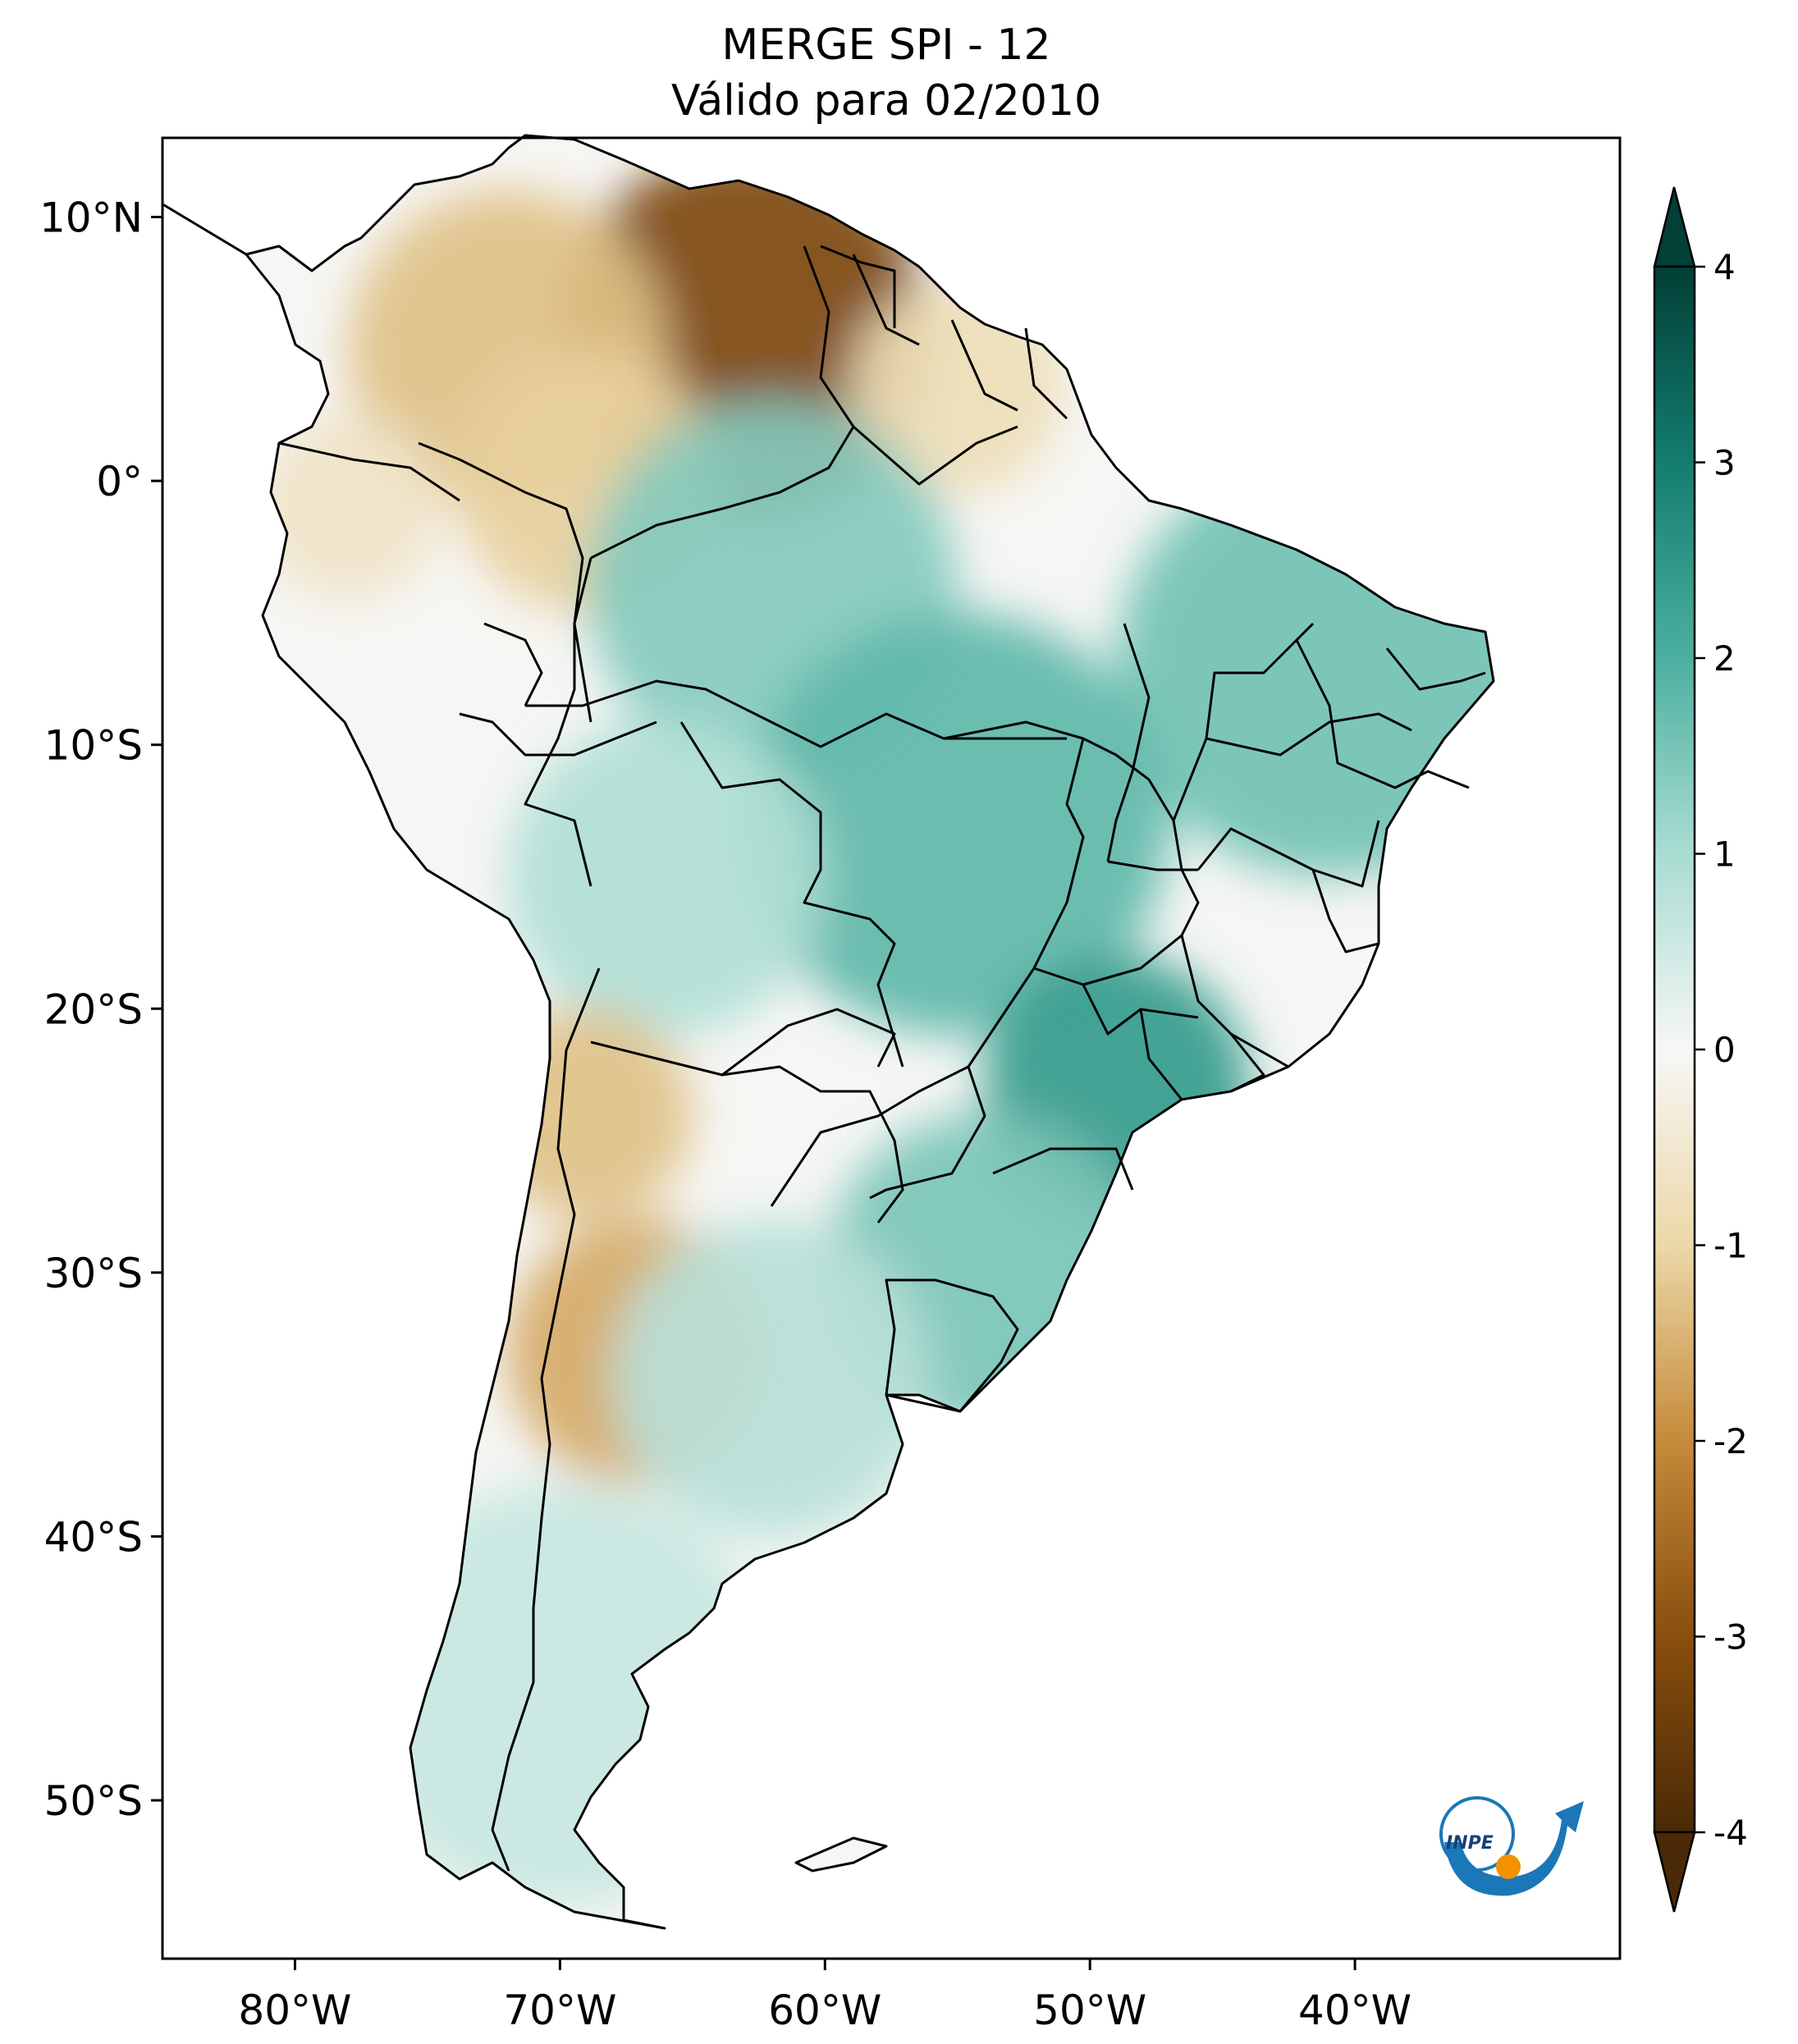  I want to click on latitude-tick-label: 10°N, so click(91, 218).